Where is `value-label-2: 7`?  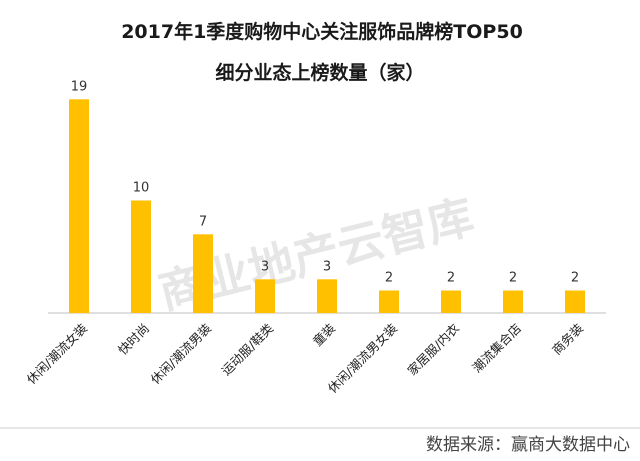 value-label-2: 7 is located at coordinates (203, 221).